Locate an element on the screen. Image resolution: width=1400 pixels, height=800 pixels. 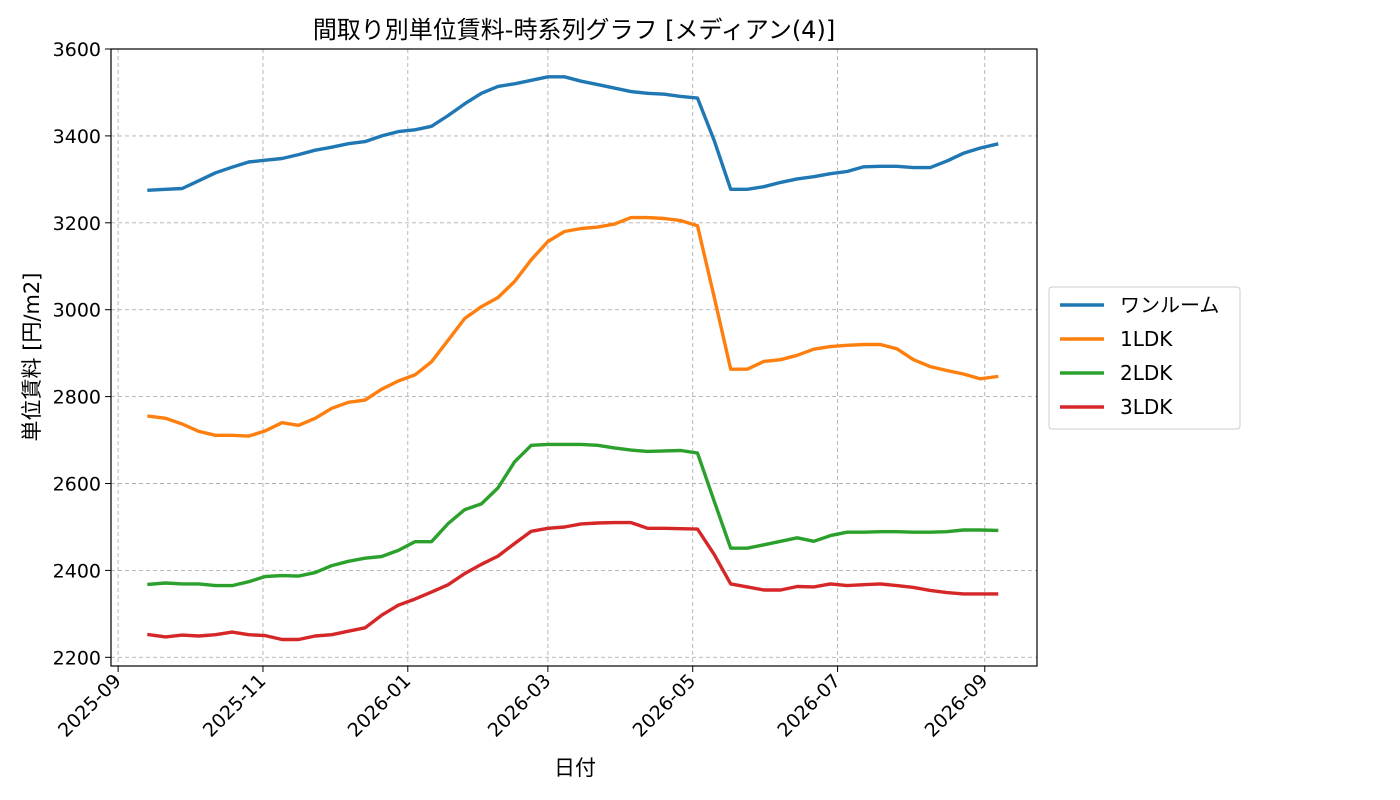
x-tick-label: 2026-05 is located at coordinates (665, 706).